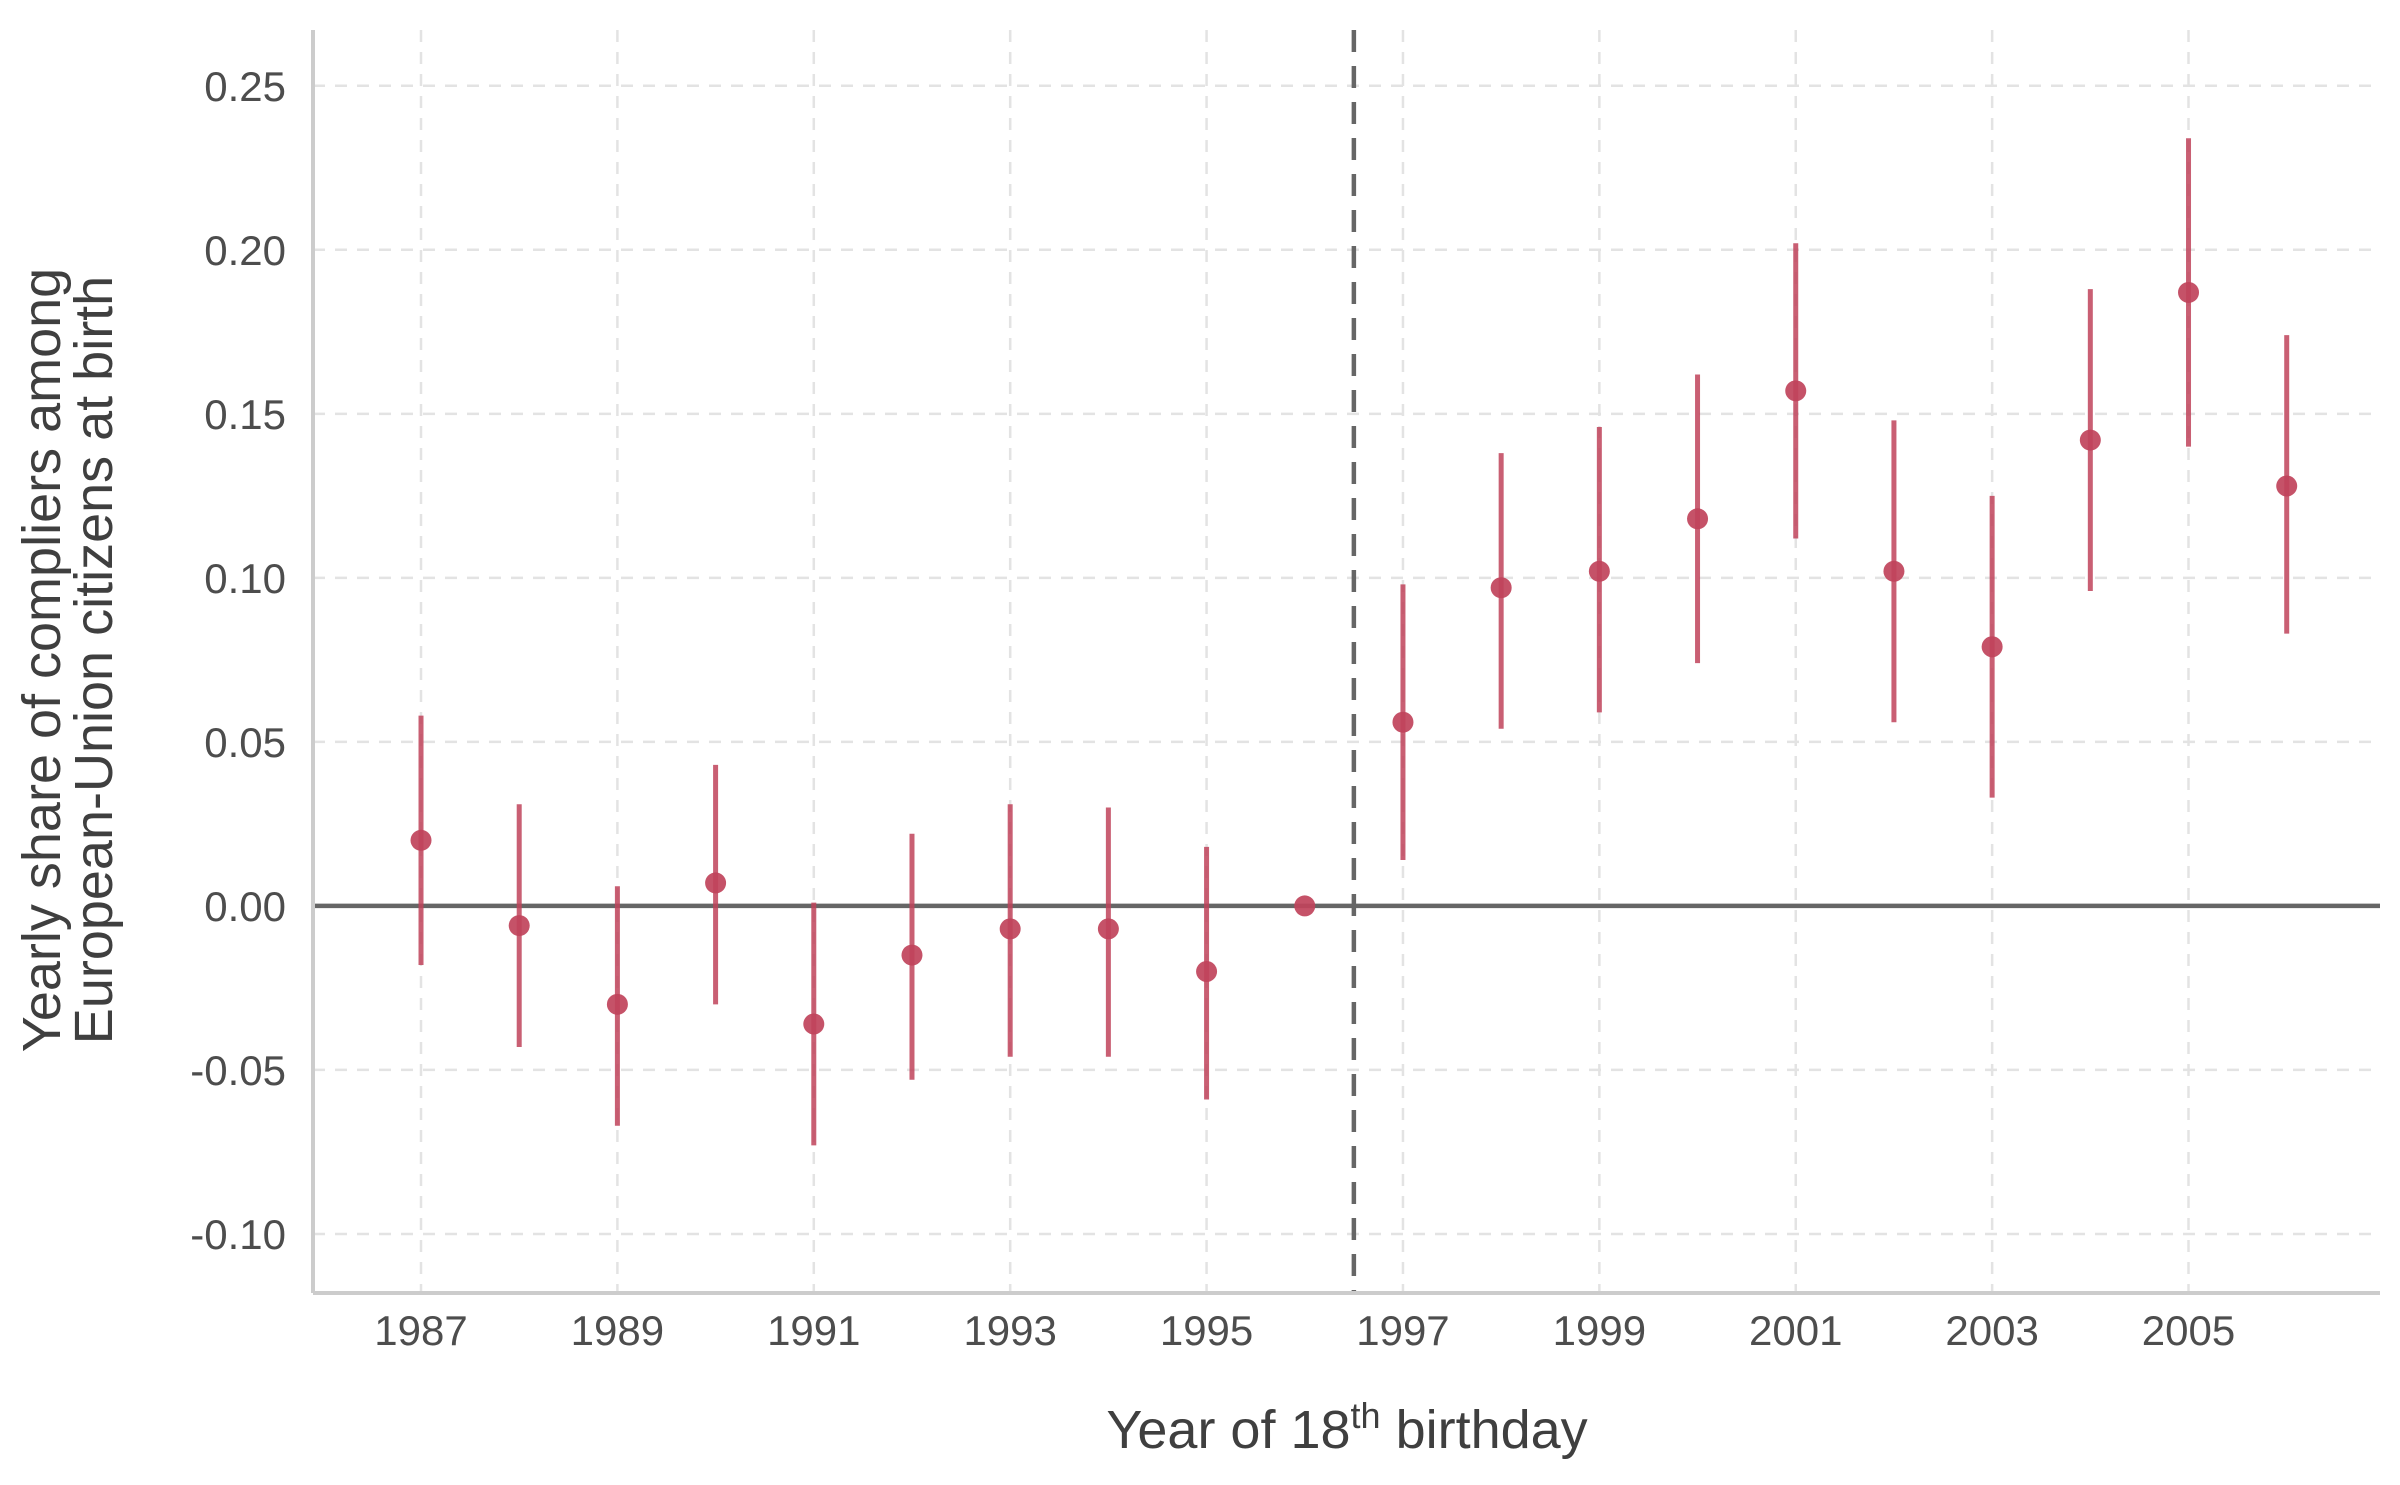 This screenshot has width=2400, height=1485. What do you see at coordinates (617, 1330) in the screenshot?
I see `x-tick-label: 1989` at bounding box center [617, 1330].